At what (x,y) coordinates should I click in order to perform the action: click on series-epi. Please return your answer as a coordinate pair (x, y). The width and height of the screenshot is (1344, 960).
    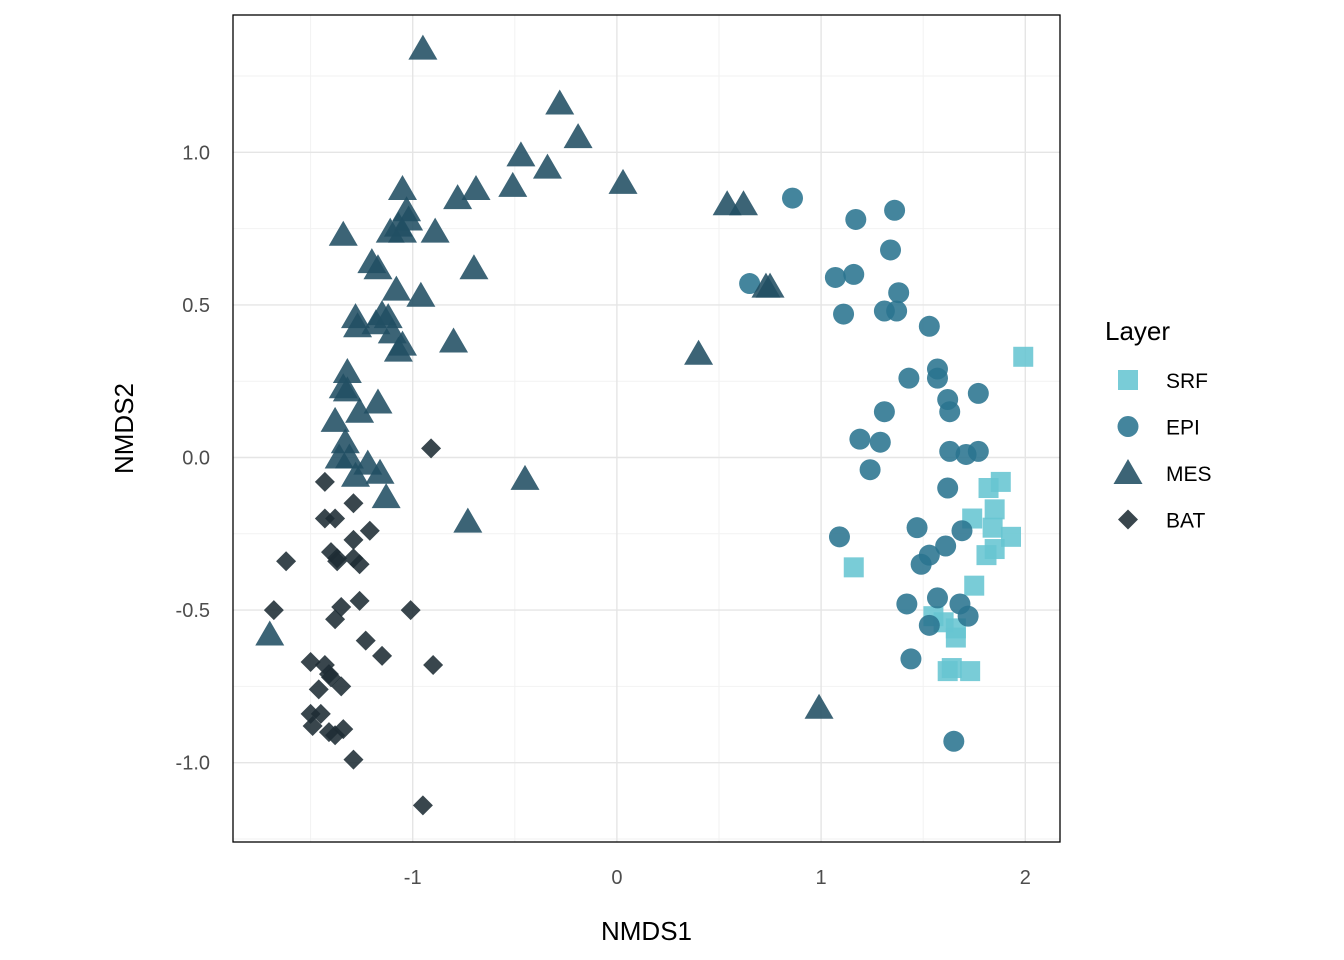
    Looking at the image, I should click on (864, 469).